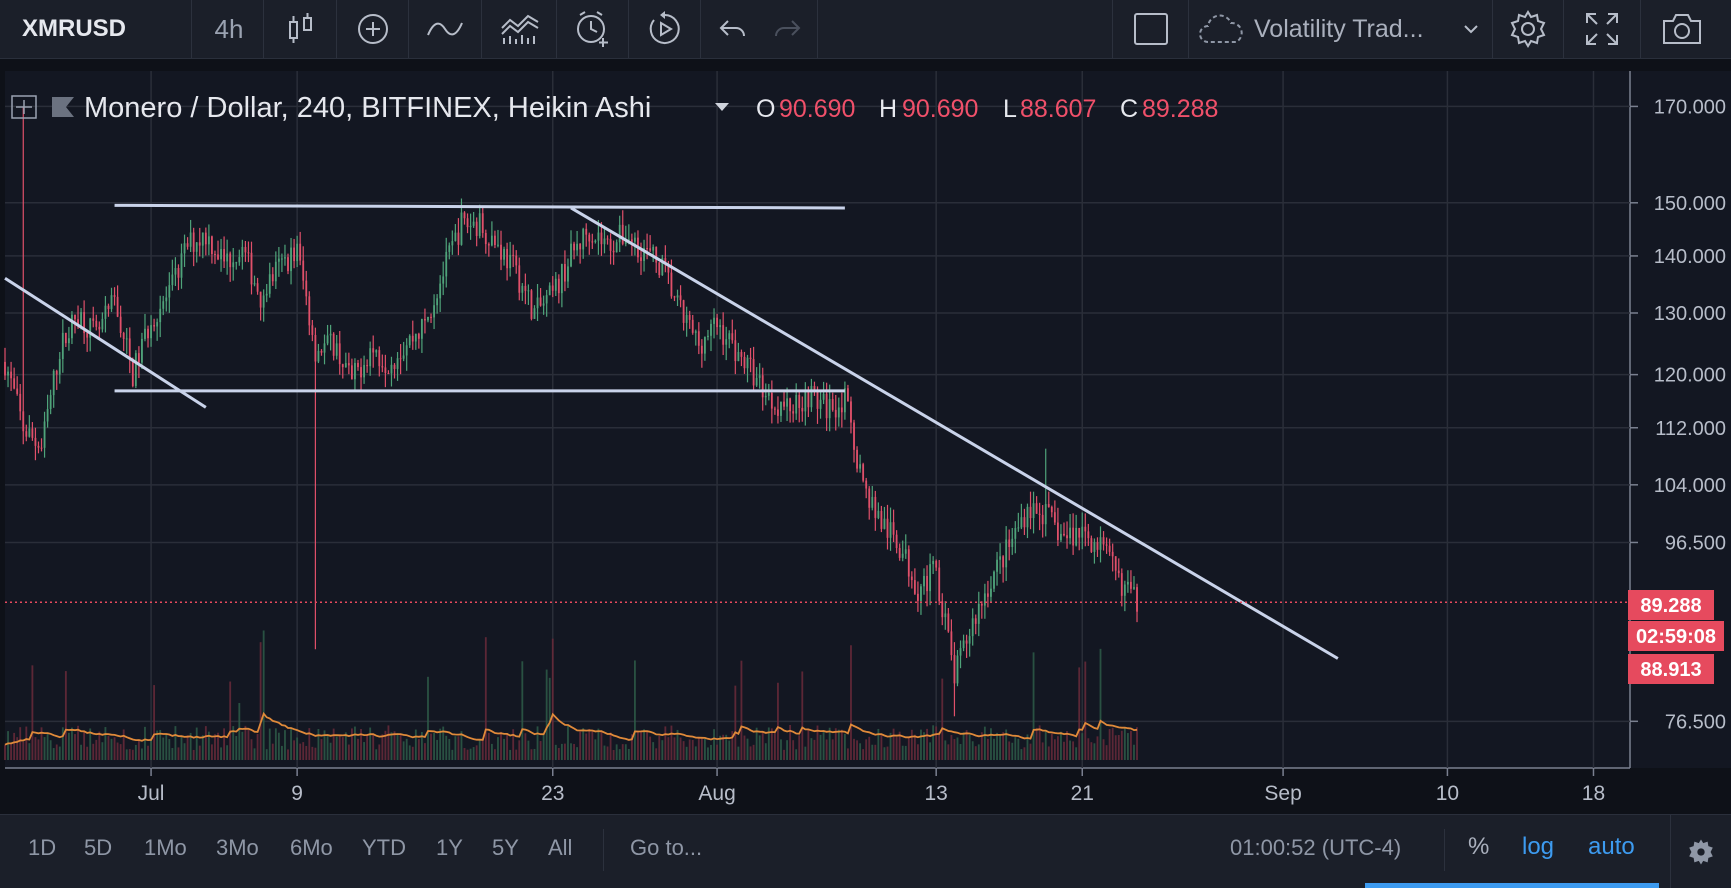 The width and height of the screenshot is (1731, 888). What do you see at coordinates (373, 29) in the screenshot?
I see `add-indicator-button` at bounding box center [373, 29].